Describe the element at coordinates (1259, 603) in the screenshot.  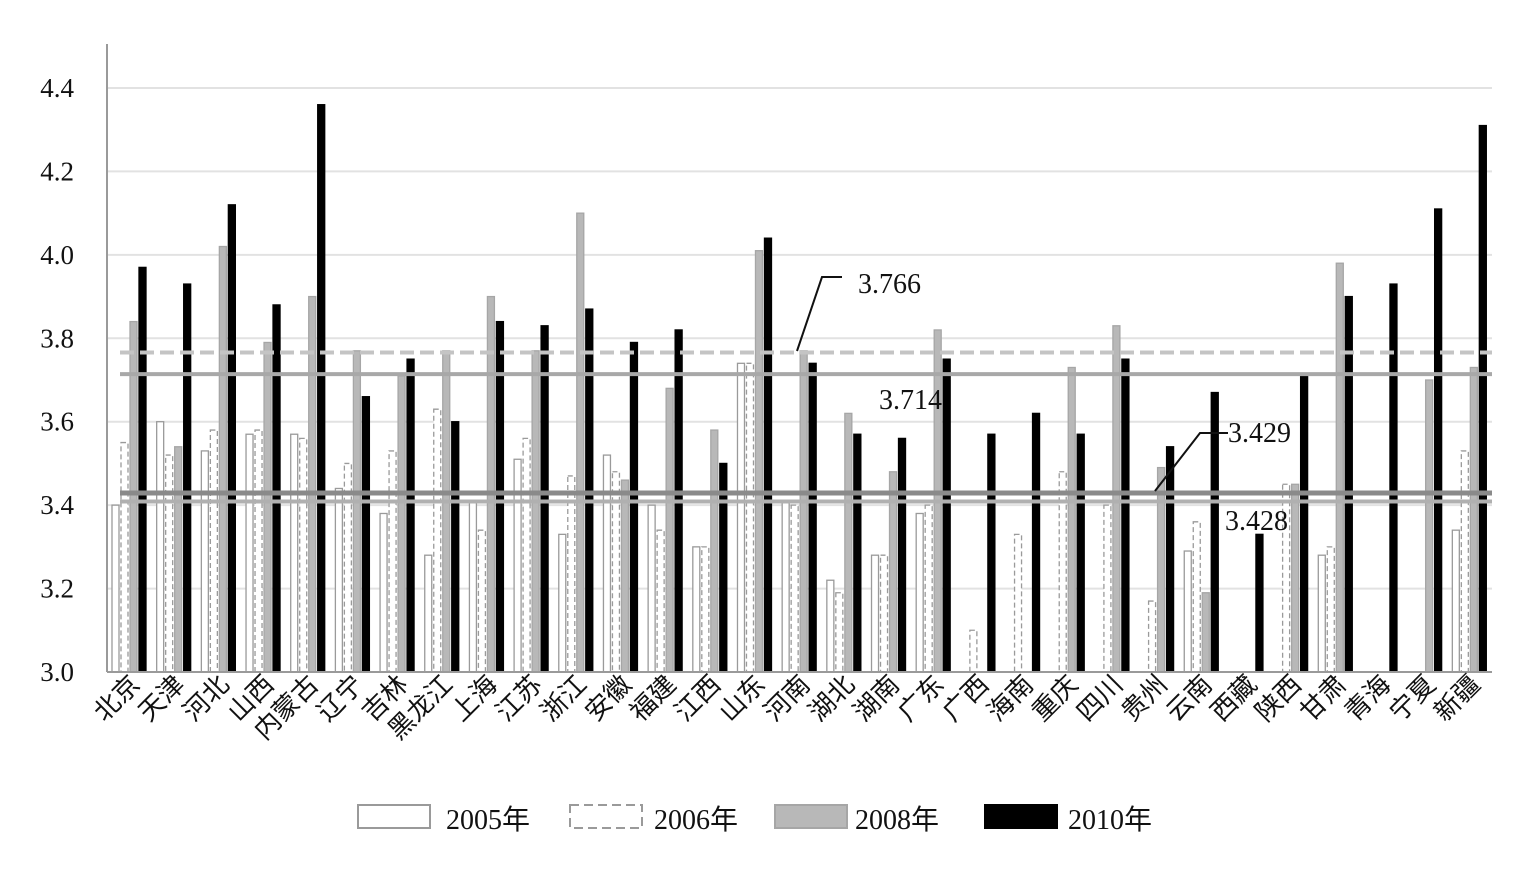
I see `bar-西藏-2010年` at that location.